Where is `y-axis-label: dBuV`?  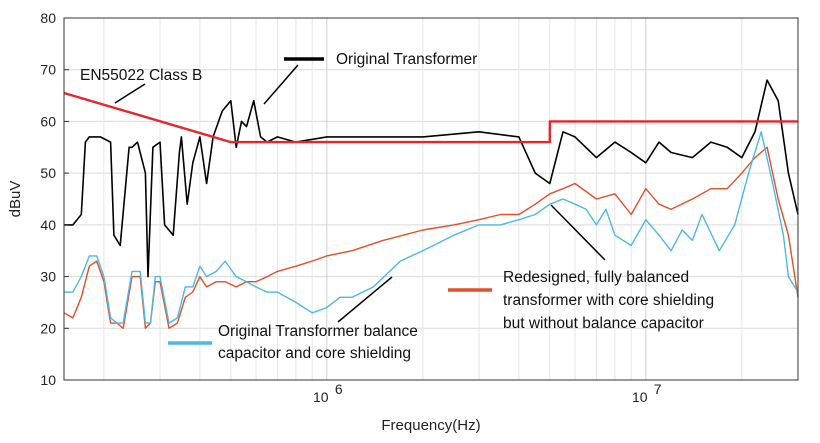
y-axis-label: dBuV is located at coordinates (15, 199).